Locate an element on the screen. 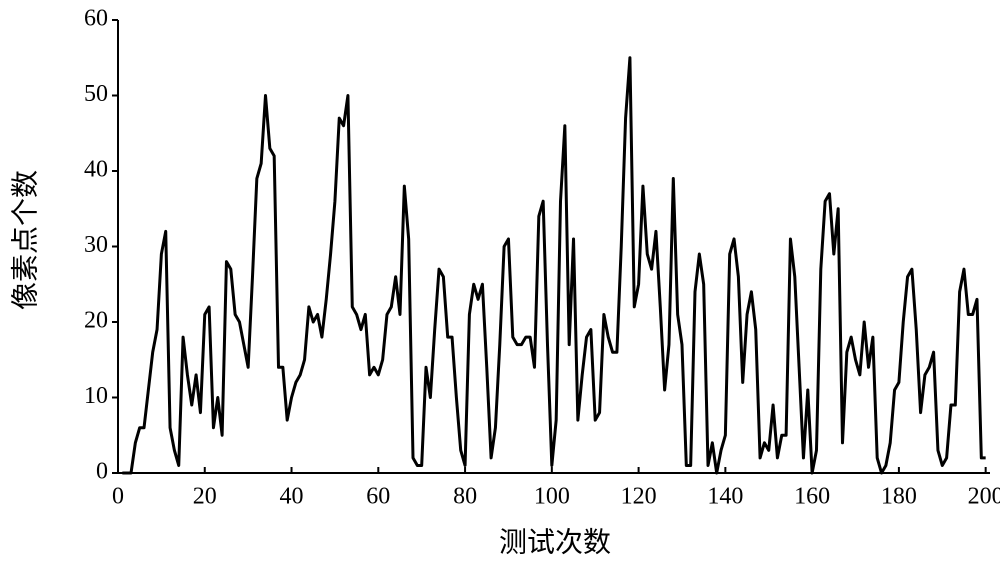 The height and width of the screenshot is (564, 1000). x-tick-label: 40 is located at coordinates (292, 497).